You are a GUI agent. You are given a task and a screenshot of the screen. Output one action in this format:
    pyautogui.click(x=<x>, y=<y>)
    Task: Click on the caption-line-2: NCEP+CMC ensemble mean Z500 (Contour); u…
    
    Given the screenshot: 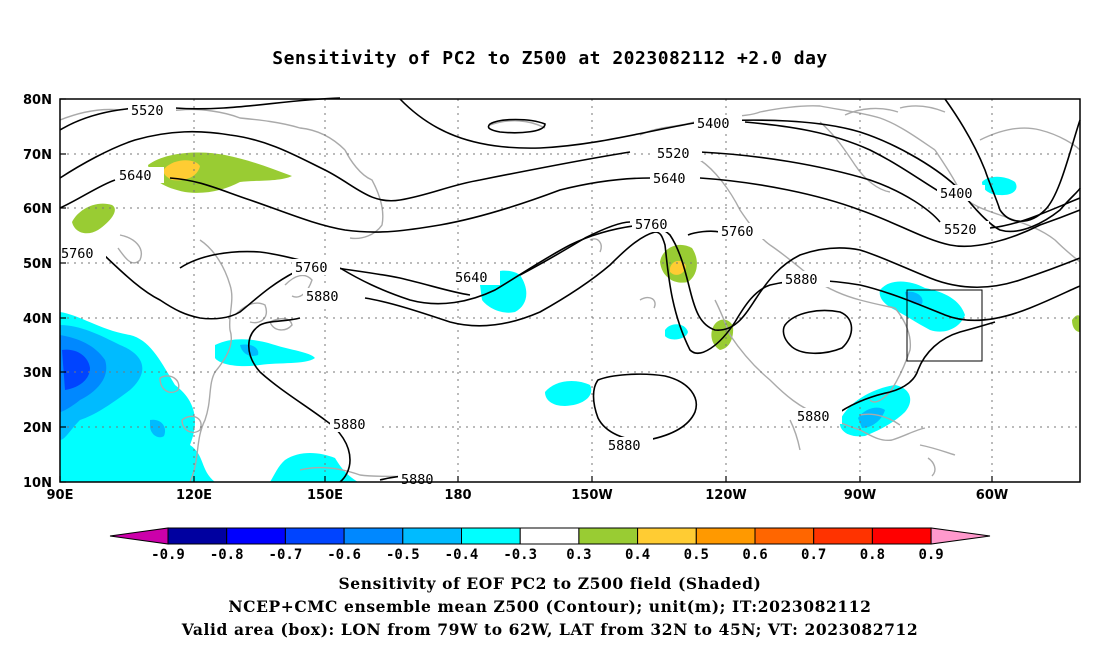 What is the action you would take?
    pyautogui.click(x=550, y=606)
    